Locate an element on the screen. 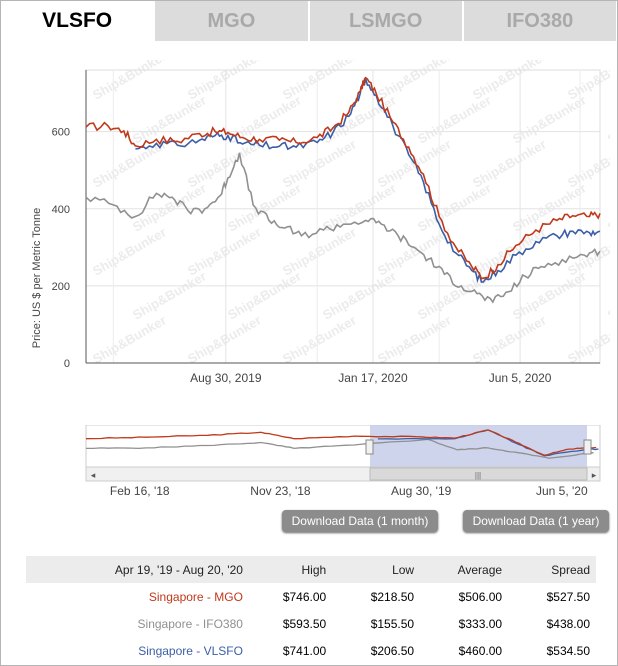 The width and height of the screenshot is (618, 666). cell-low: $218.50 is located at coordinates (392, 596).